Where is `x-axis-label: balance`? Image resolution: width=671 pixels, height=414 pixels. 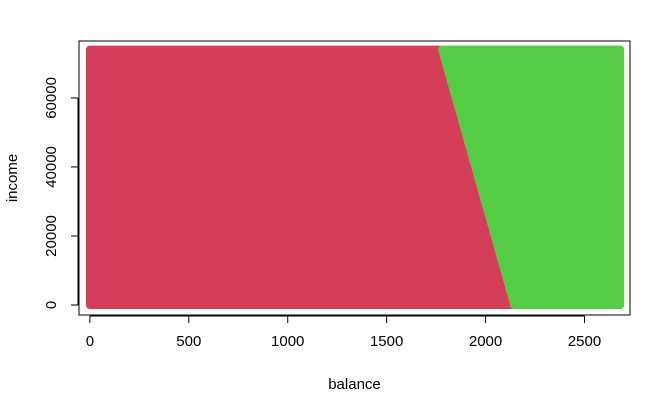 x-axis-label: balance is located at coordinates (354, 384).